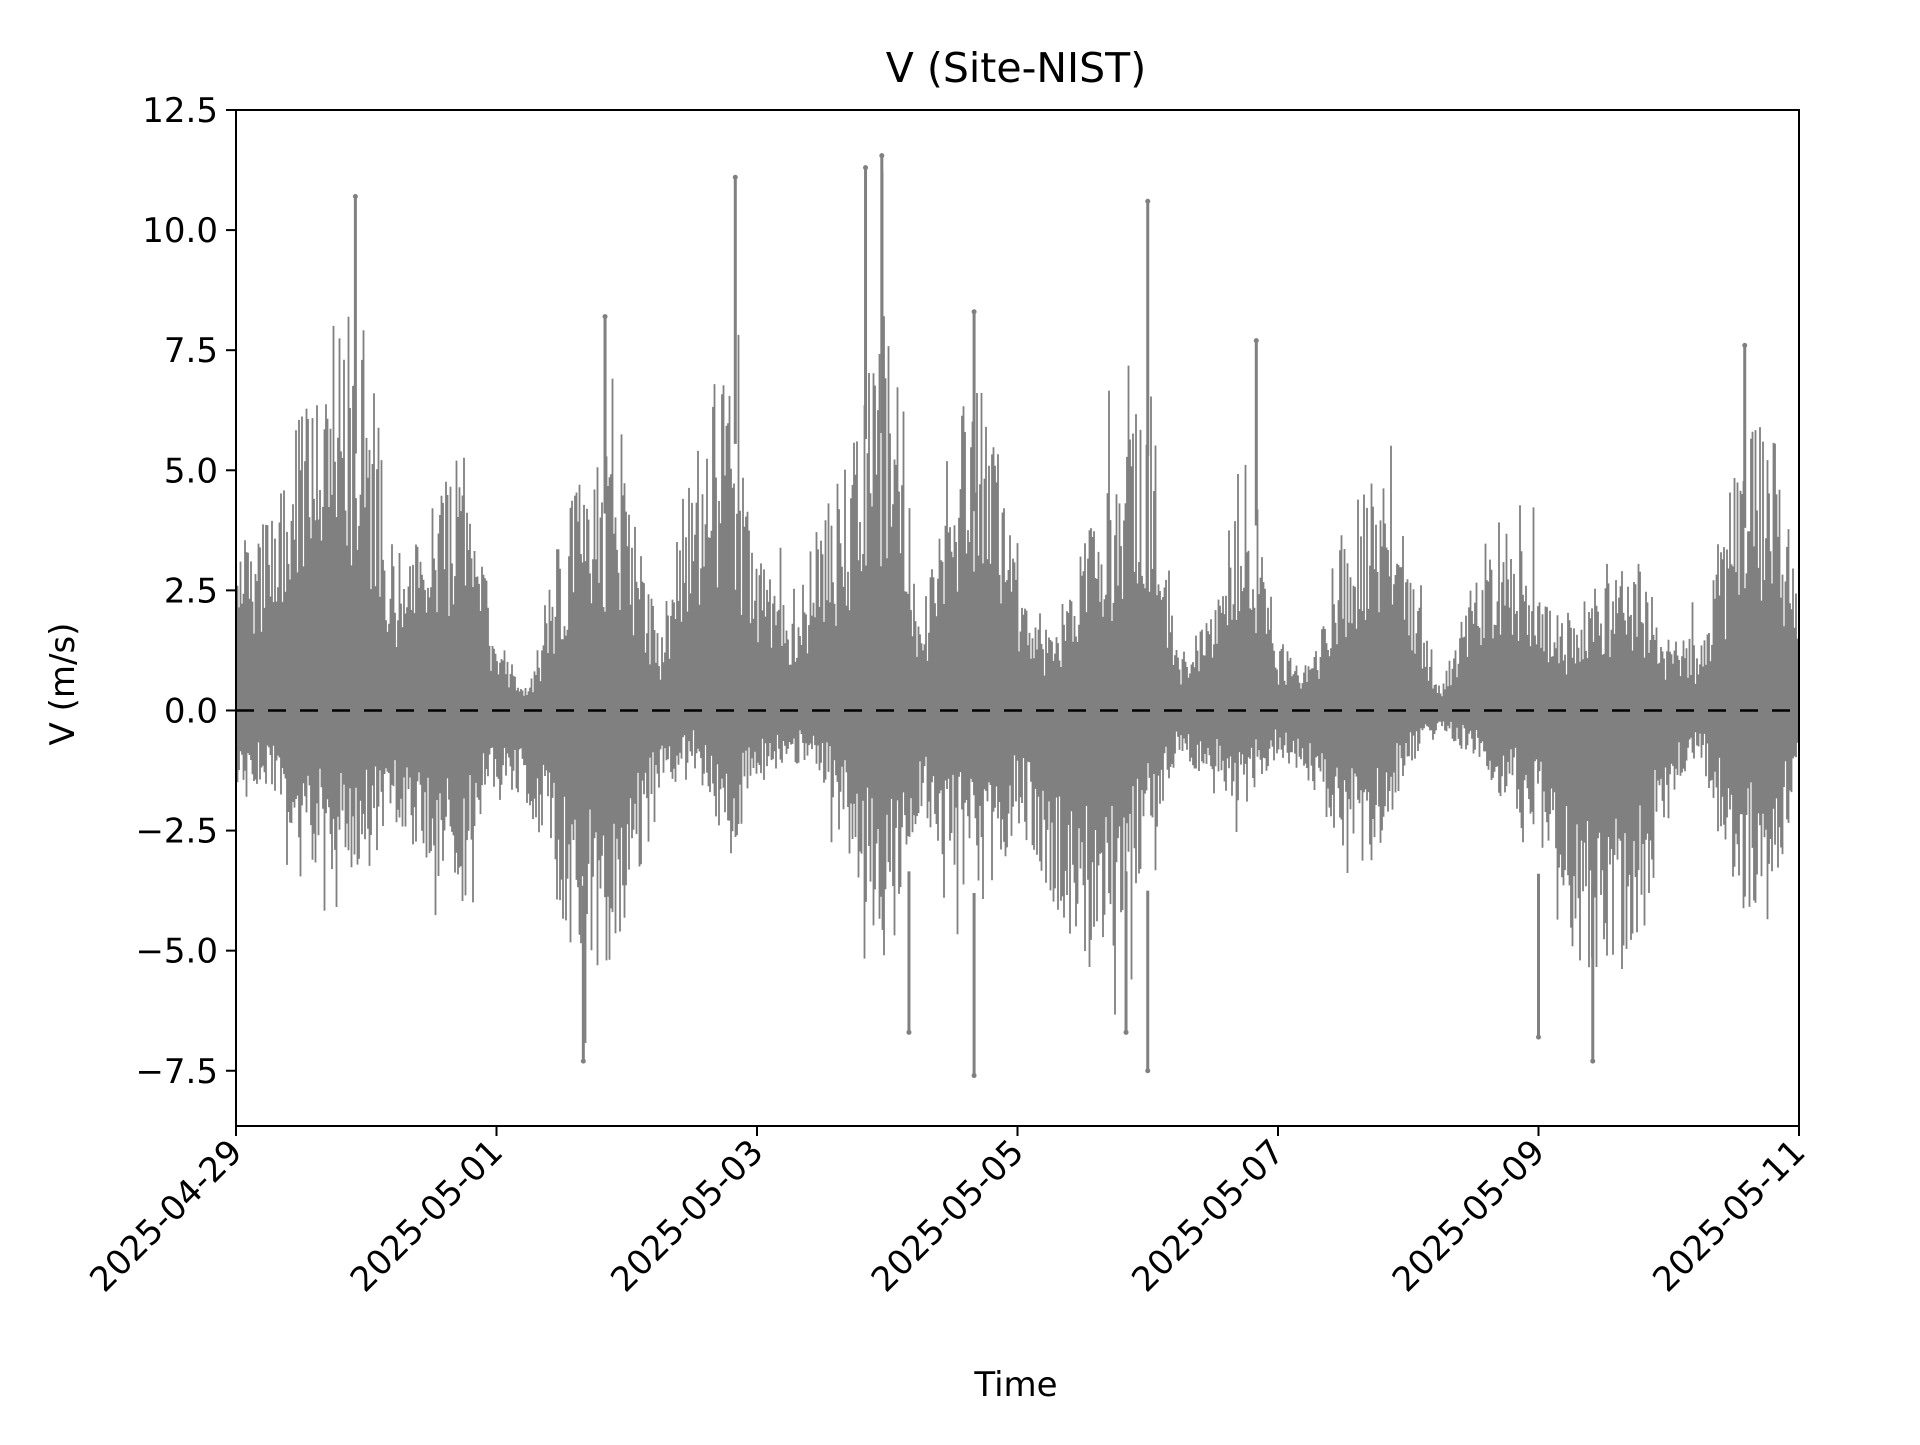 This screenshot has width=1920, height=1445. Describe the element at coordinates (1729, 1216) in the screenshot. I see `x-tick-label-6: 2025-05-11` at that location.